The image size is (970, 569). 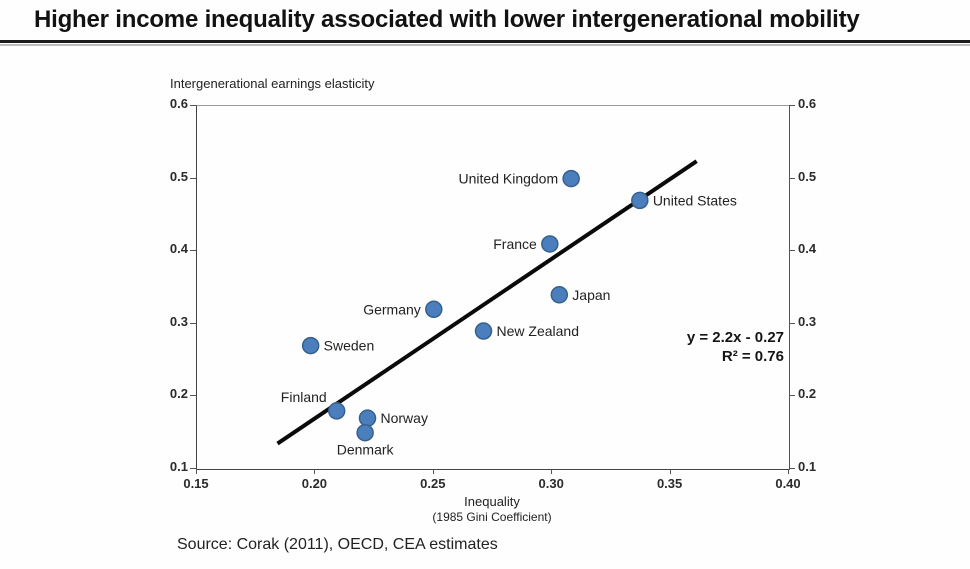 What do you see at coordinates (310, 345) in the screenshot?
I see `data-point-sweden` at bounding box center [310, 345].